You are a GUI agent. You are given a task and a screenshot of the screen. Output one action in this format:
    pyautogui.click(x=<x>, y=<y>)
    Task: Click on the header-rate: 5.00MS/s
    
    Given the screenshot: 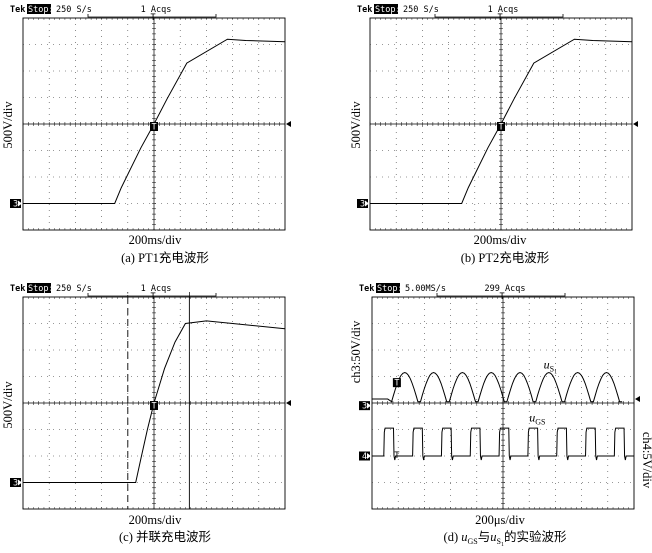 What is the action you would take?
    pyautogui.click(x=425, y=289)
    